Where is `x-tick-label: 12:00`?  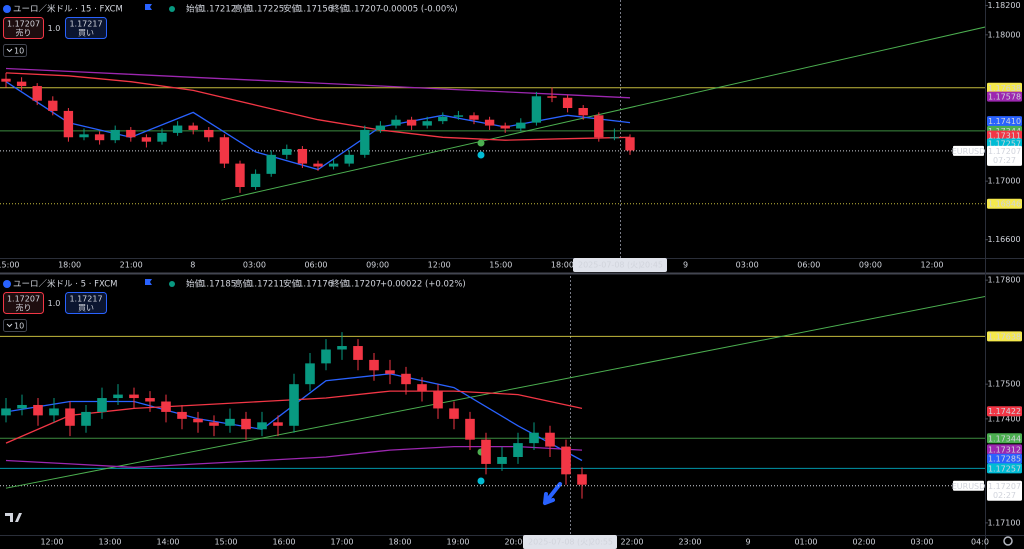
x-tick-label: 12:00 is located at coordinates (439, 265).